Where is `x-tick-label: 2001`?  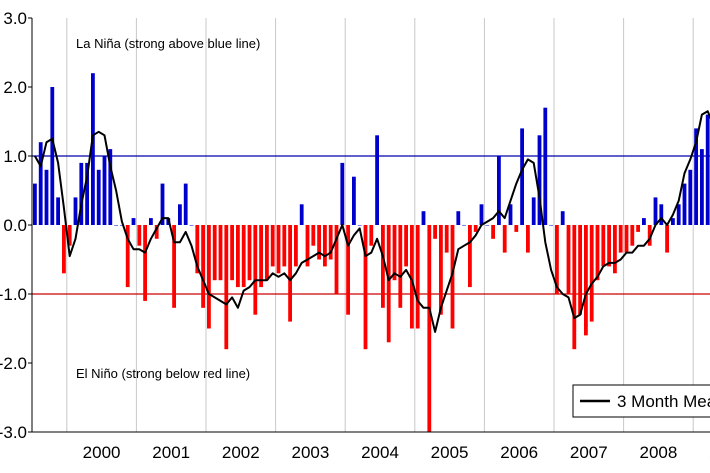
x-tick-label: 2001 is located at coordinates (171, 452).